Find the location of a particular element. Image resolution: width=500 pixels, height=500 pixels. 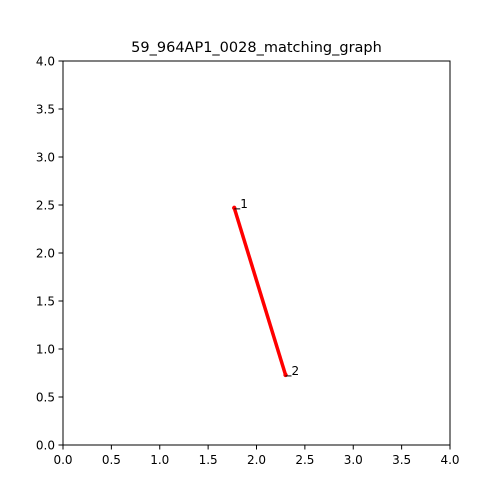

x-tick-label: 1.5 is located at coordinates (208, 460).